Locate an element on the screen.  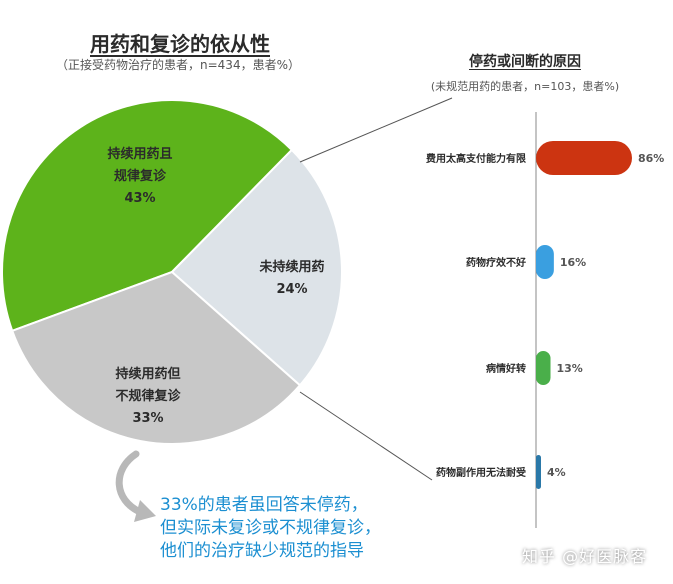
pie-slice-value: 43% is located at coordinates (139, 198).